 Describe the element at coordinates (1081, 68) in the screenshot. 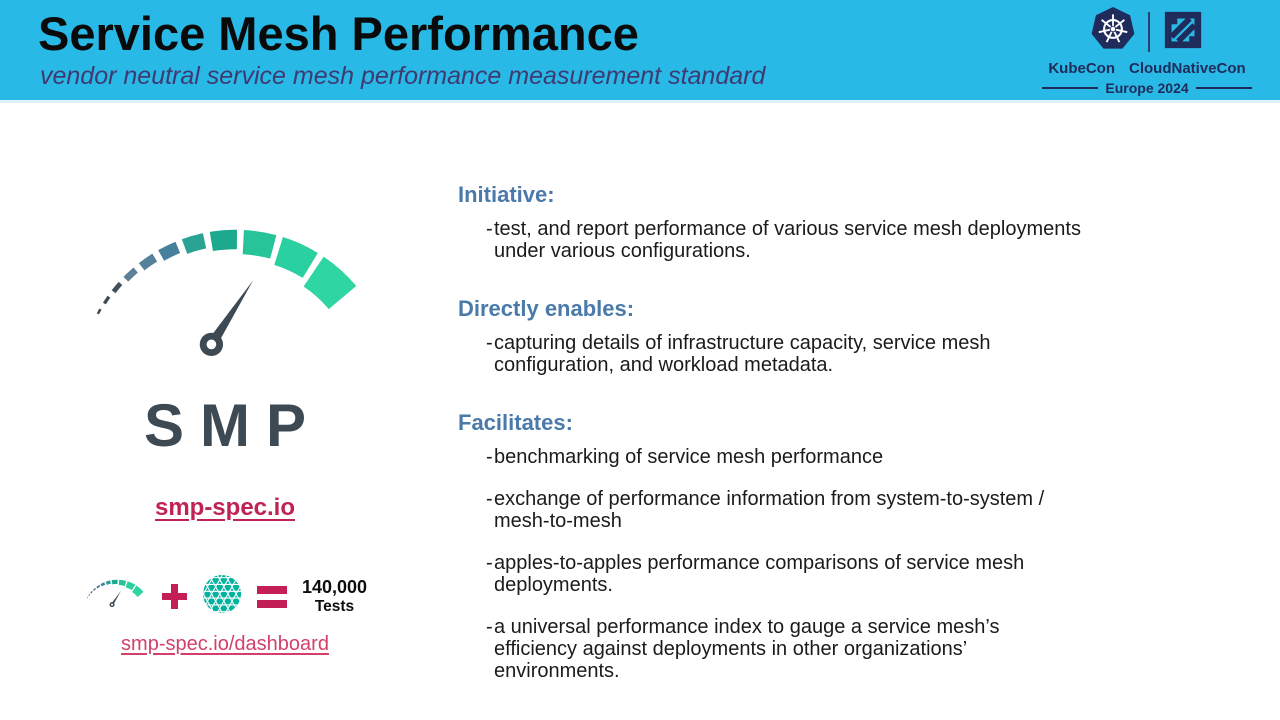

I see `kubecon-label: KubeCon` at that location.